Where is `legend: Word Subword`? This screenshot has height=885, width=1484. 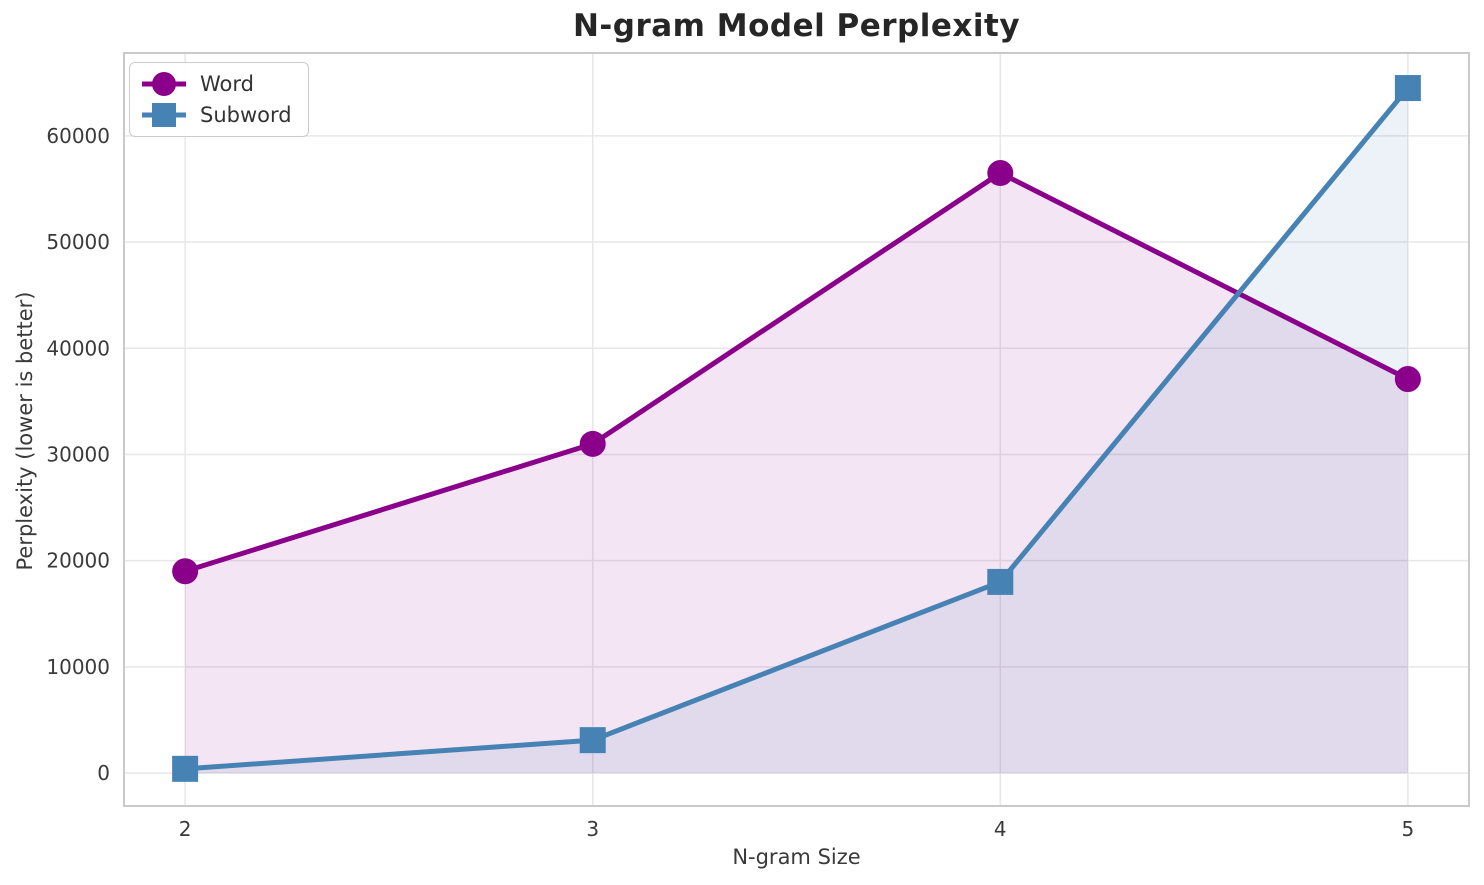 legend: Word Subword is located at coordinates (219, 99).